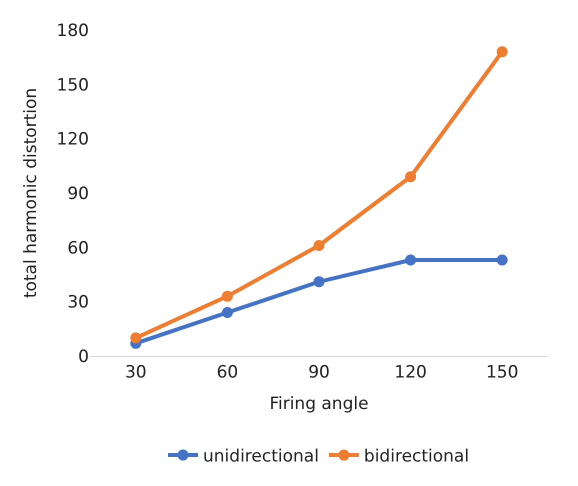 The height and width of the screenshot is (486, 578). Describe the element at coordinates (72, 85) in the screenshot. I see `y-tick-label: 150` at that location.